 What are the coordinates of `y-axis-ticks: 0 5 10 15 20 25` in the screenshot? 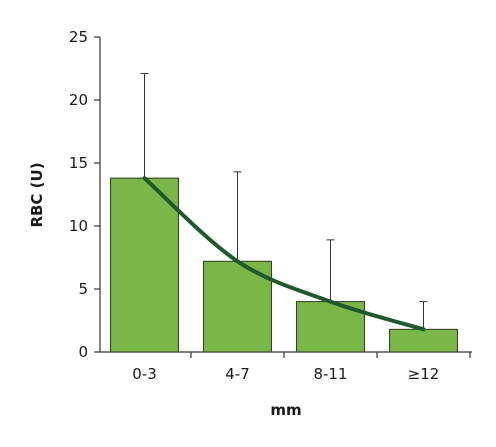 It's located at (84, 194).